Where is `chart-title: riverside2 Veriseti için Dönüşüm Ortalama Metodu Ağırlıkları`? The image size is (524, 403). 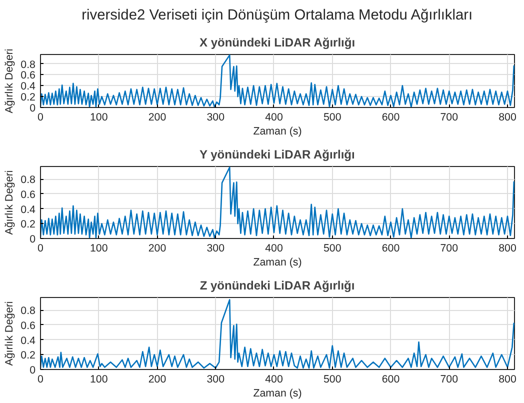
chart-title: riverside2 Veriseti için Dönüşüm Ortalama Metodu Ağırlıkları is located at coordinates (277, 16).